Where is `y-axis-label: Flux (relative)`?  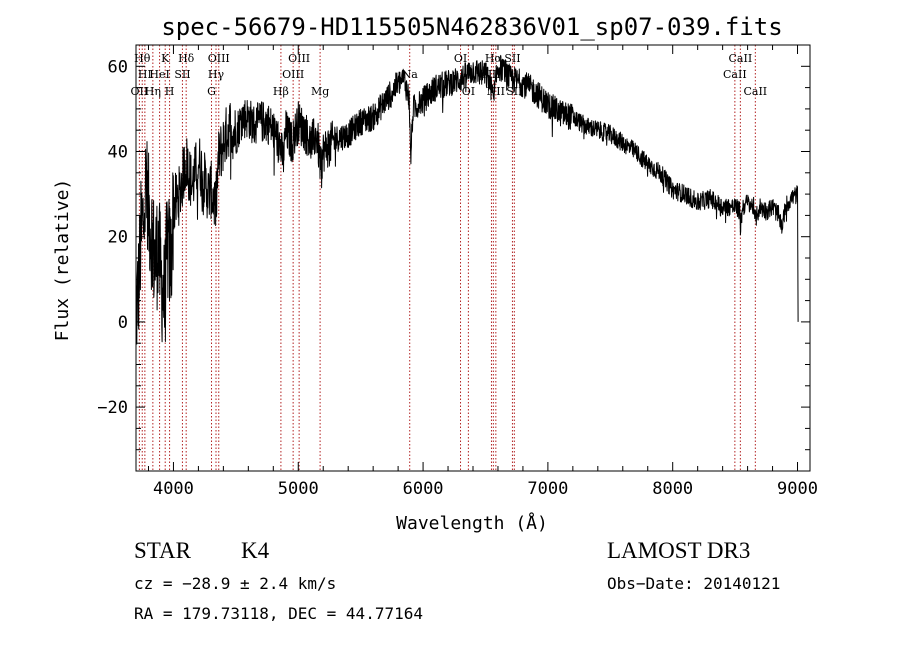 y-axis-label: Flux (relative) is located at coordinates (62, 260).